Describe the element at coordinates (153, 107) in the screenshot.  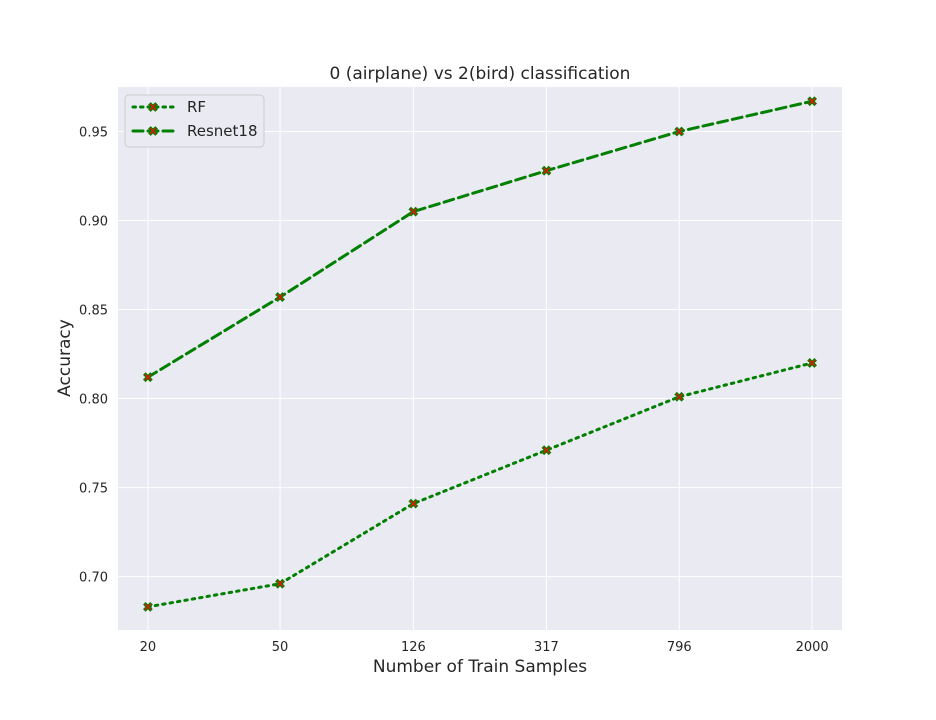
I see `legend-marker-rf` at that location.